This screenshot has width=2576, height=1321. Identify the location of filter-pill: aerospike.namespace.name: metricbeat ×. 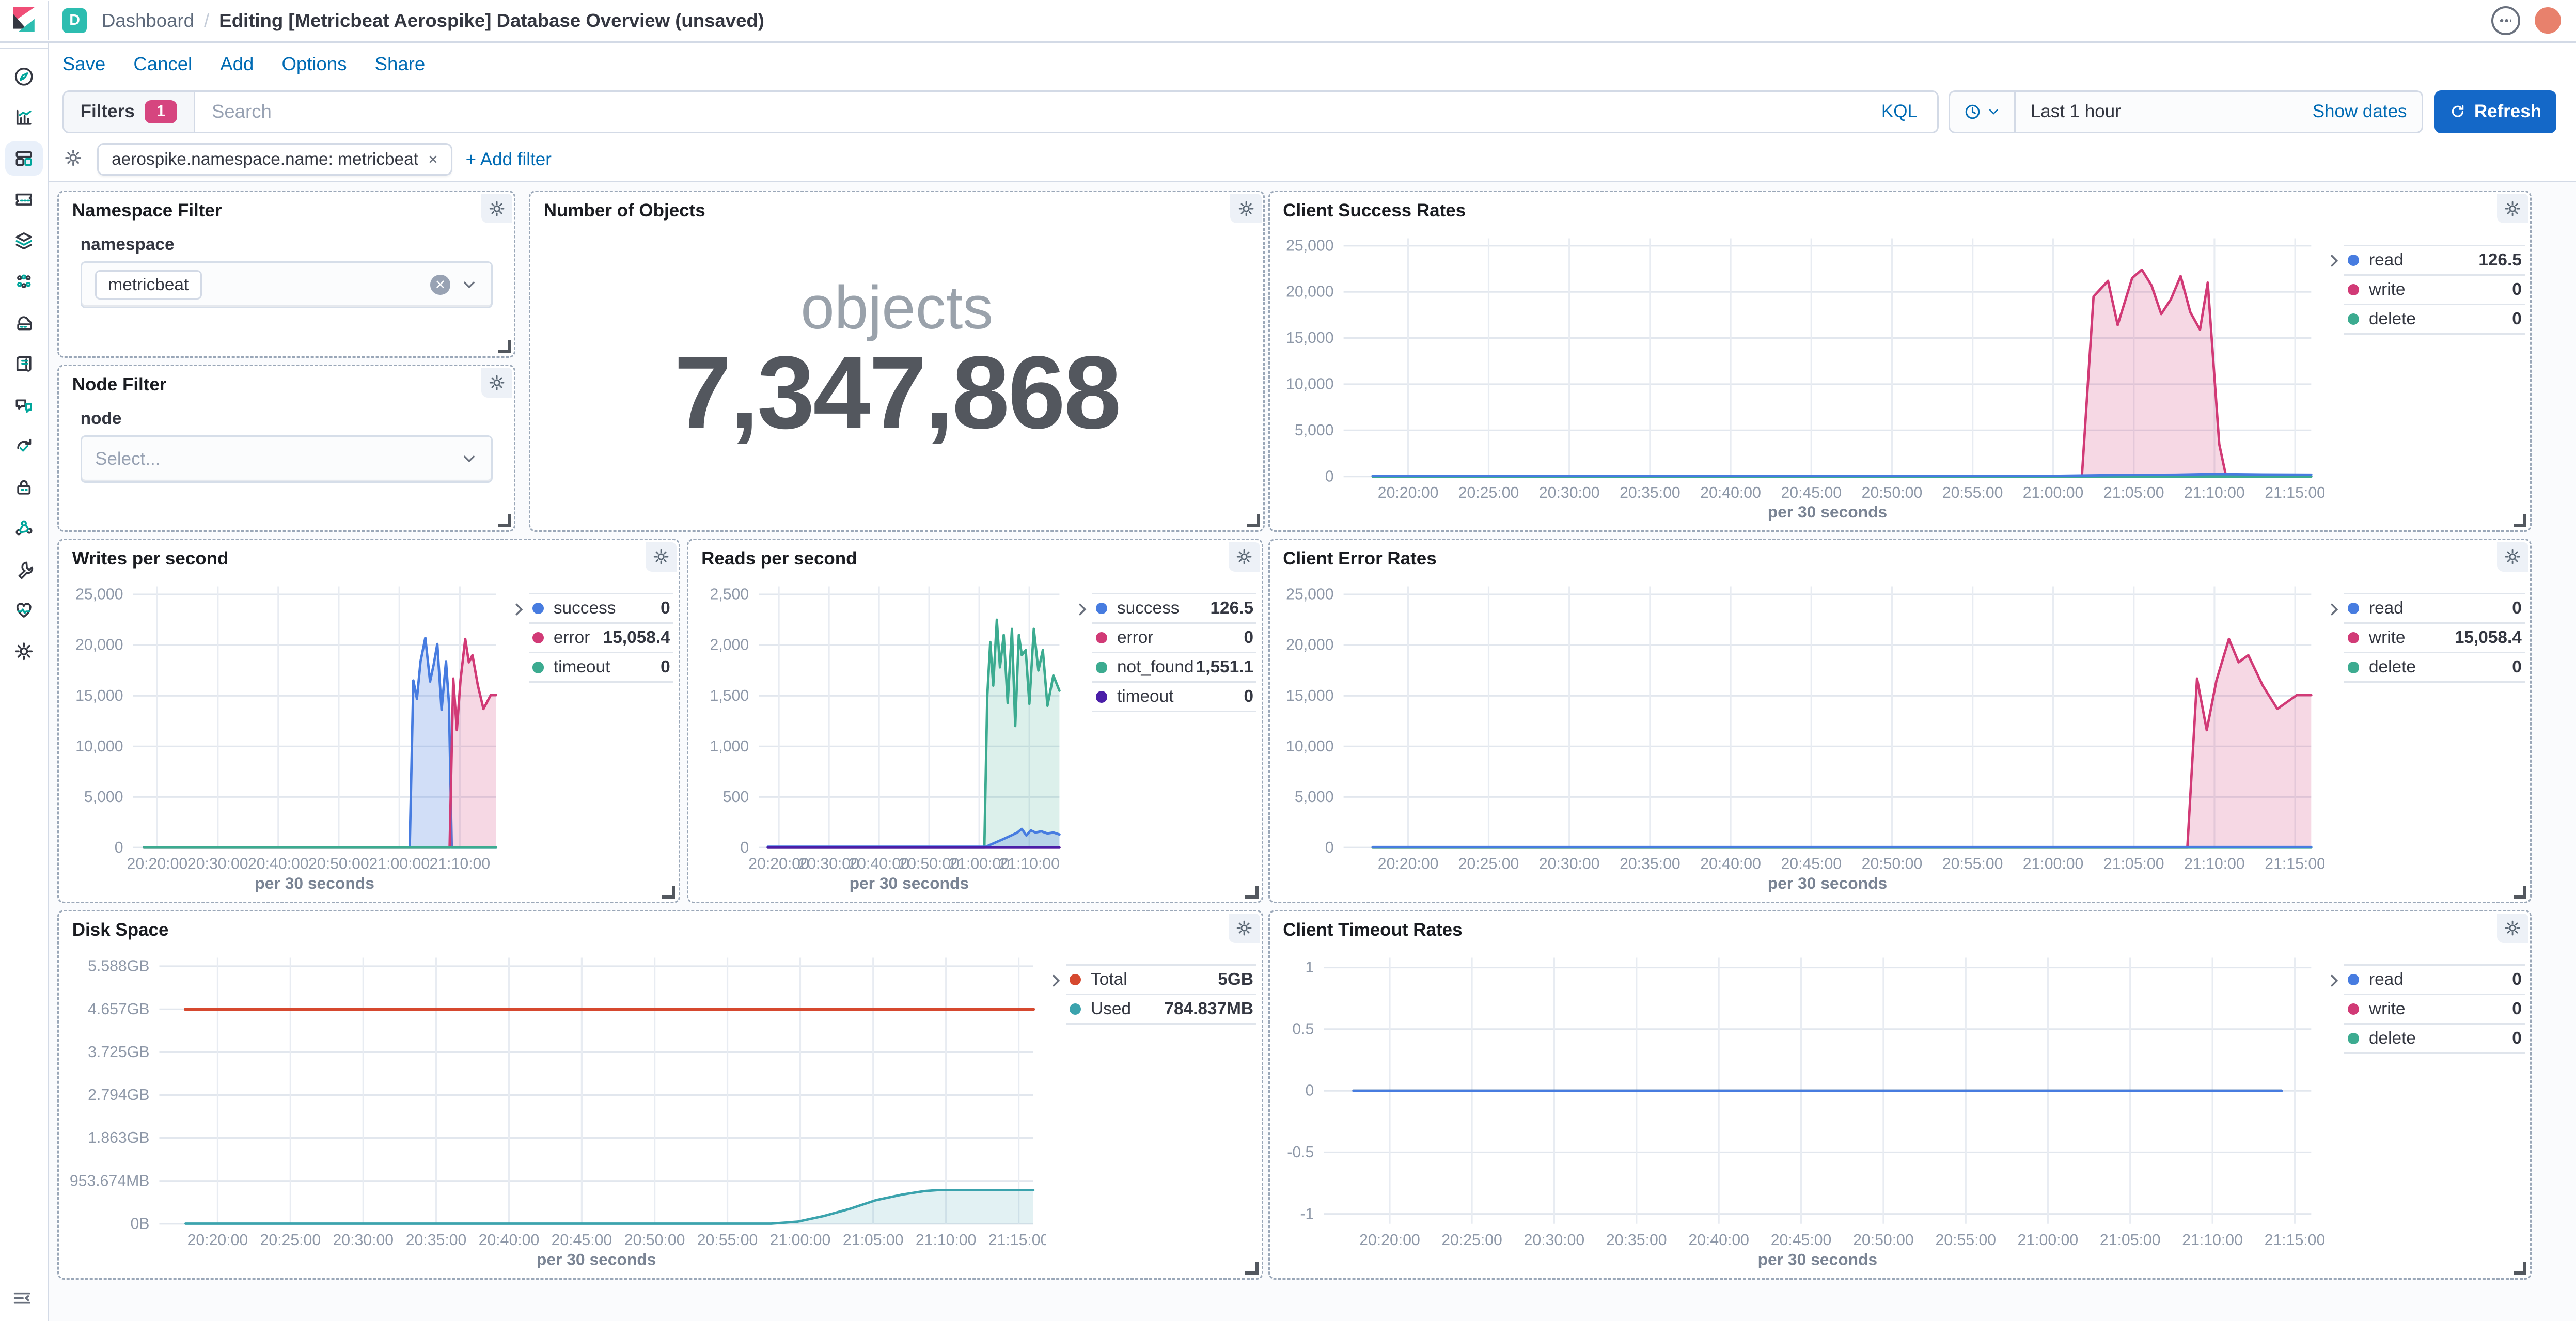
(275, 159).